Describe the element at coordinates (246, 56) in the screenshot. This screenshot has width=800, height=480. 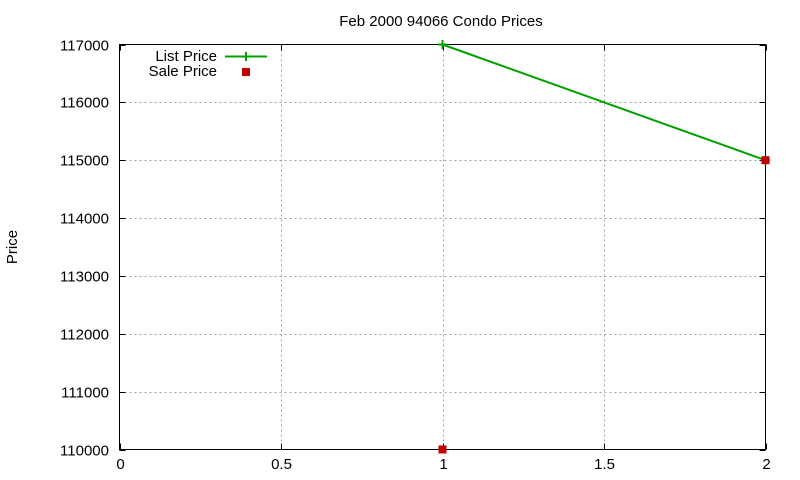
I see `legend-cross-icon` at that location.